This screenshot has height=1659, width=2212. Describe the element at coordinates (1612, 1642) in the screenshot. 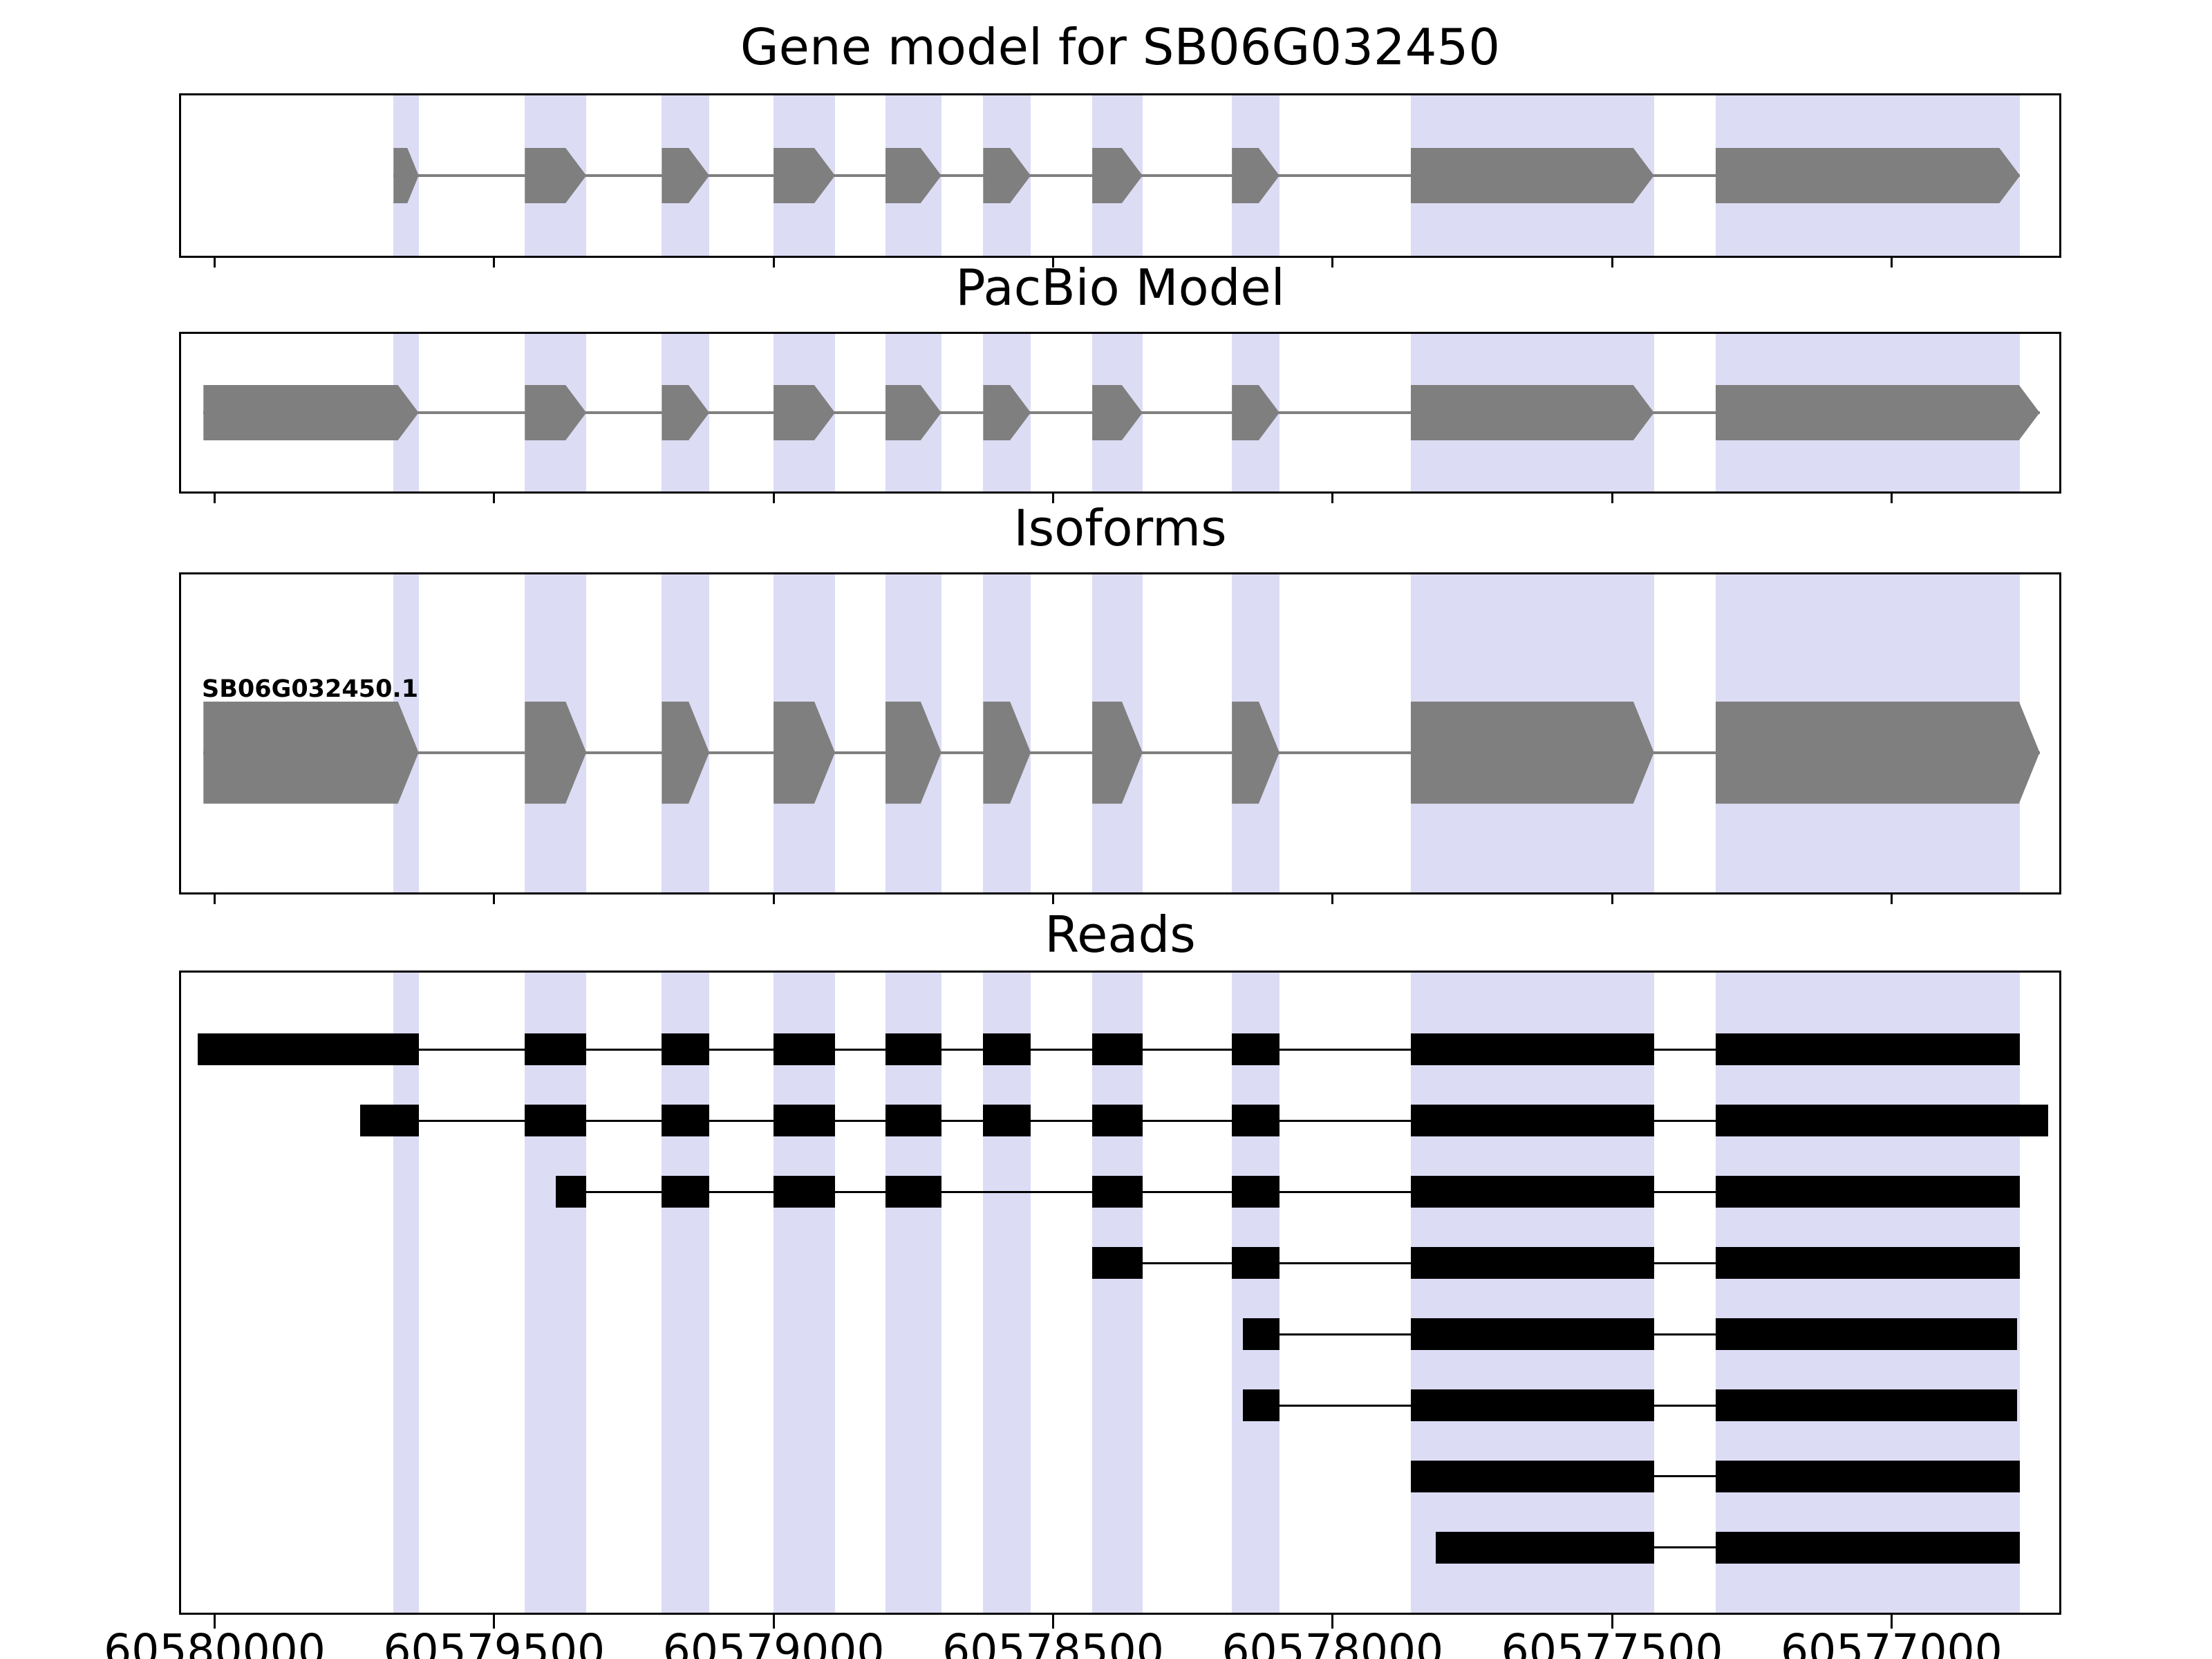

I see `x-axis-tick-label: 60577500` at that location.